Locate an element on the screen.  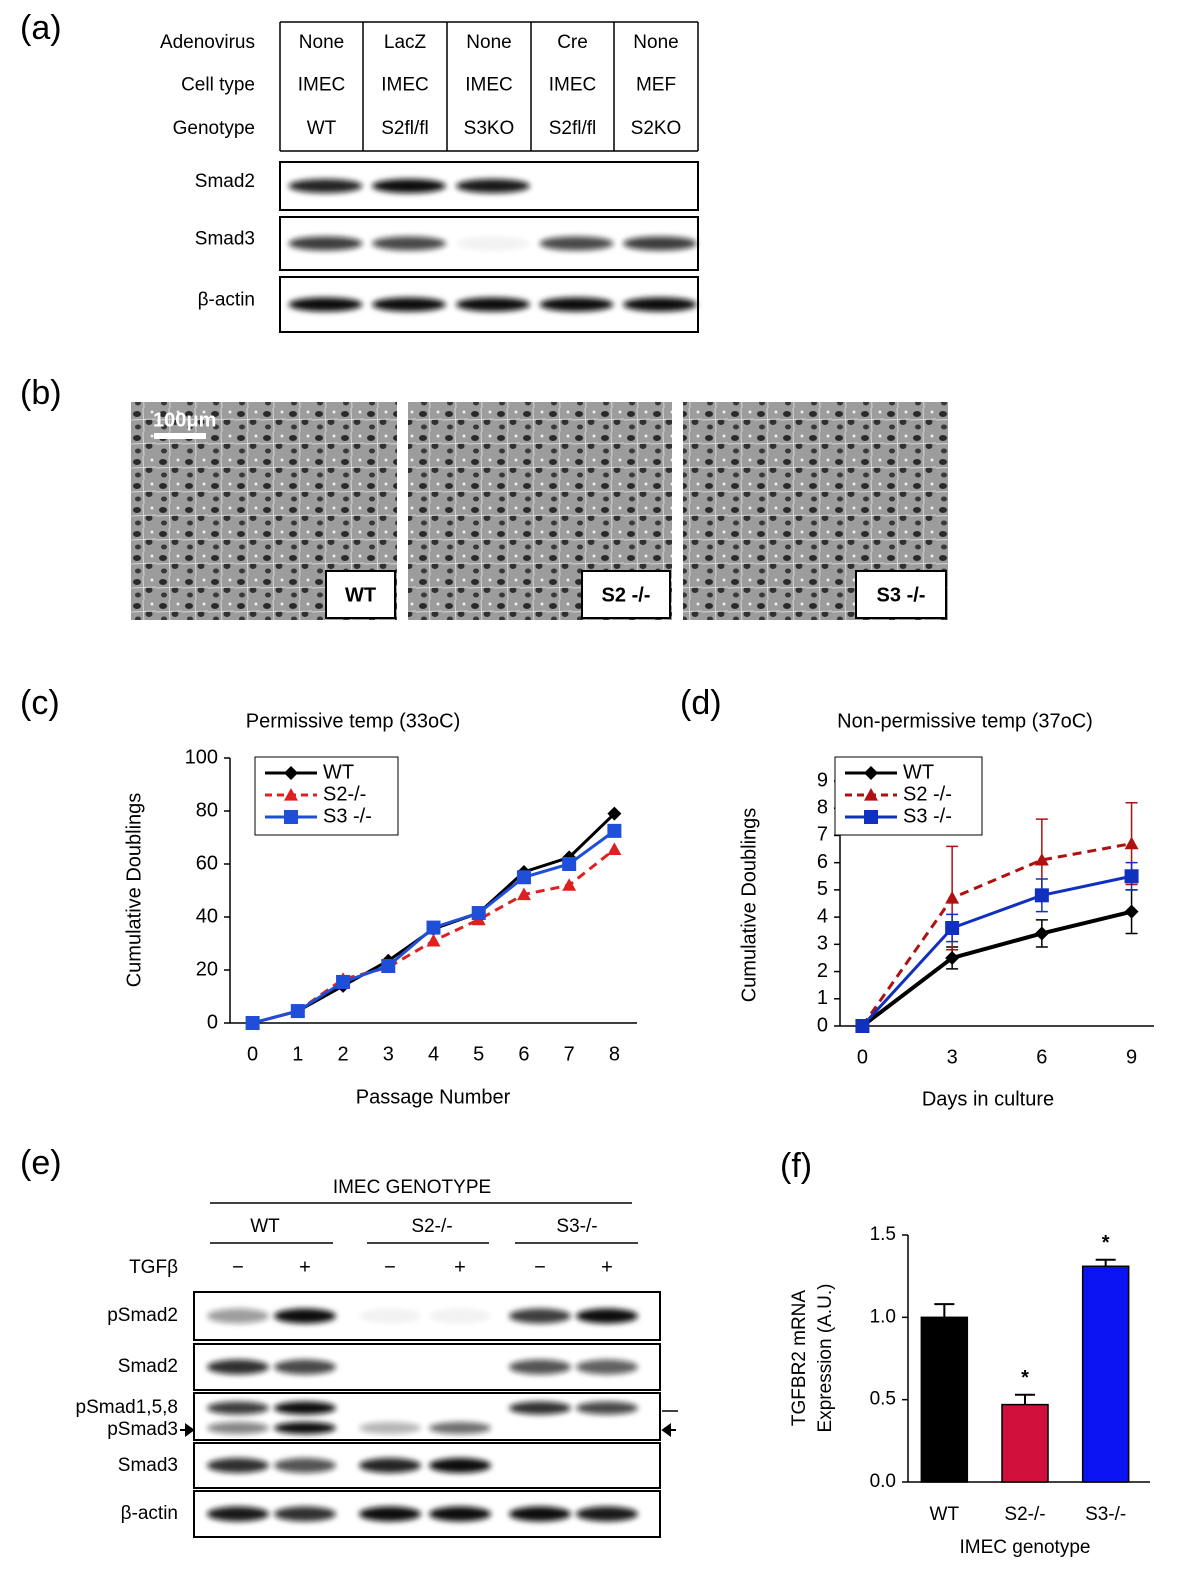
table-cell: MEF is located at coordinates (656, 85).